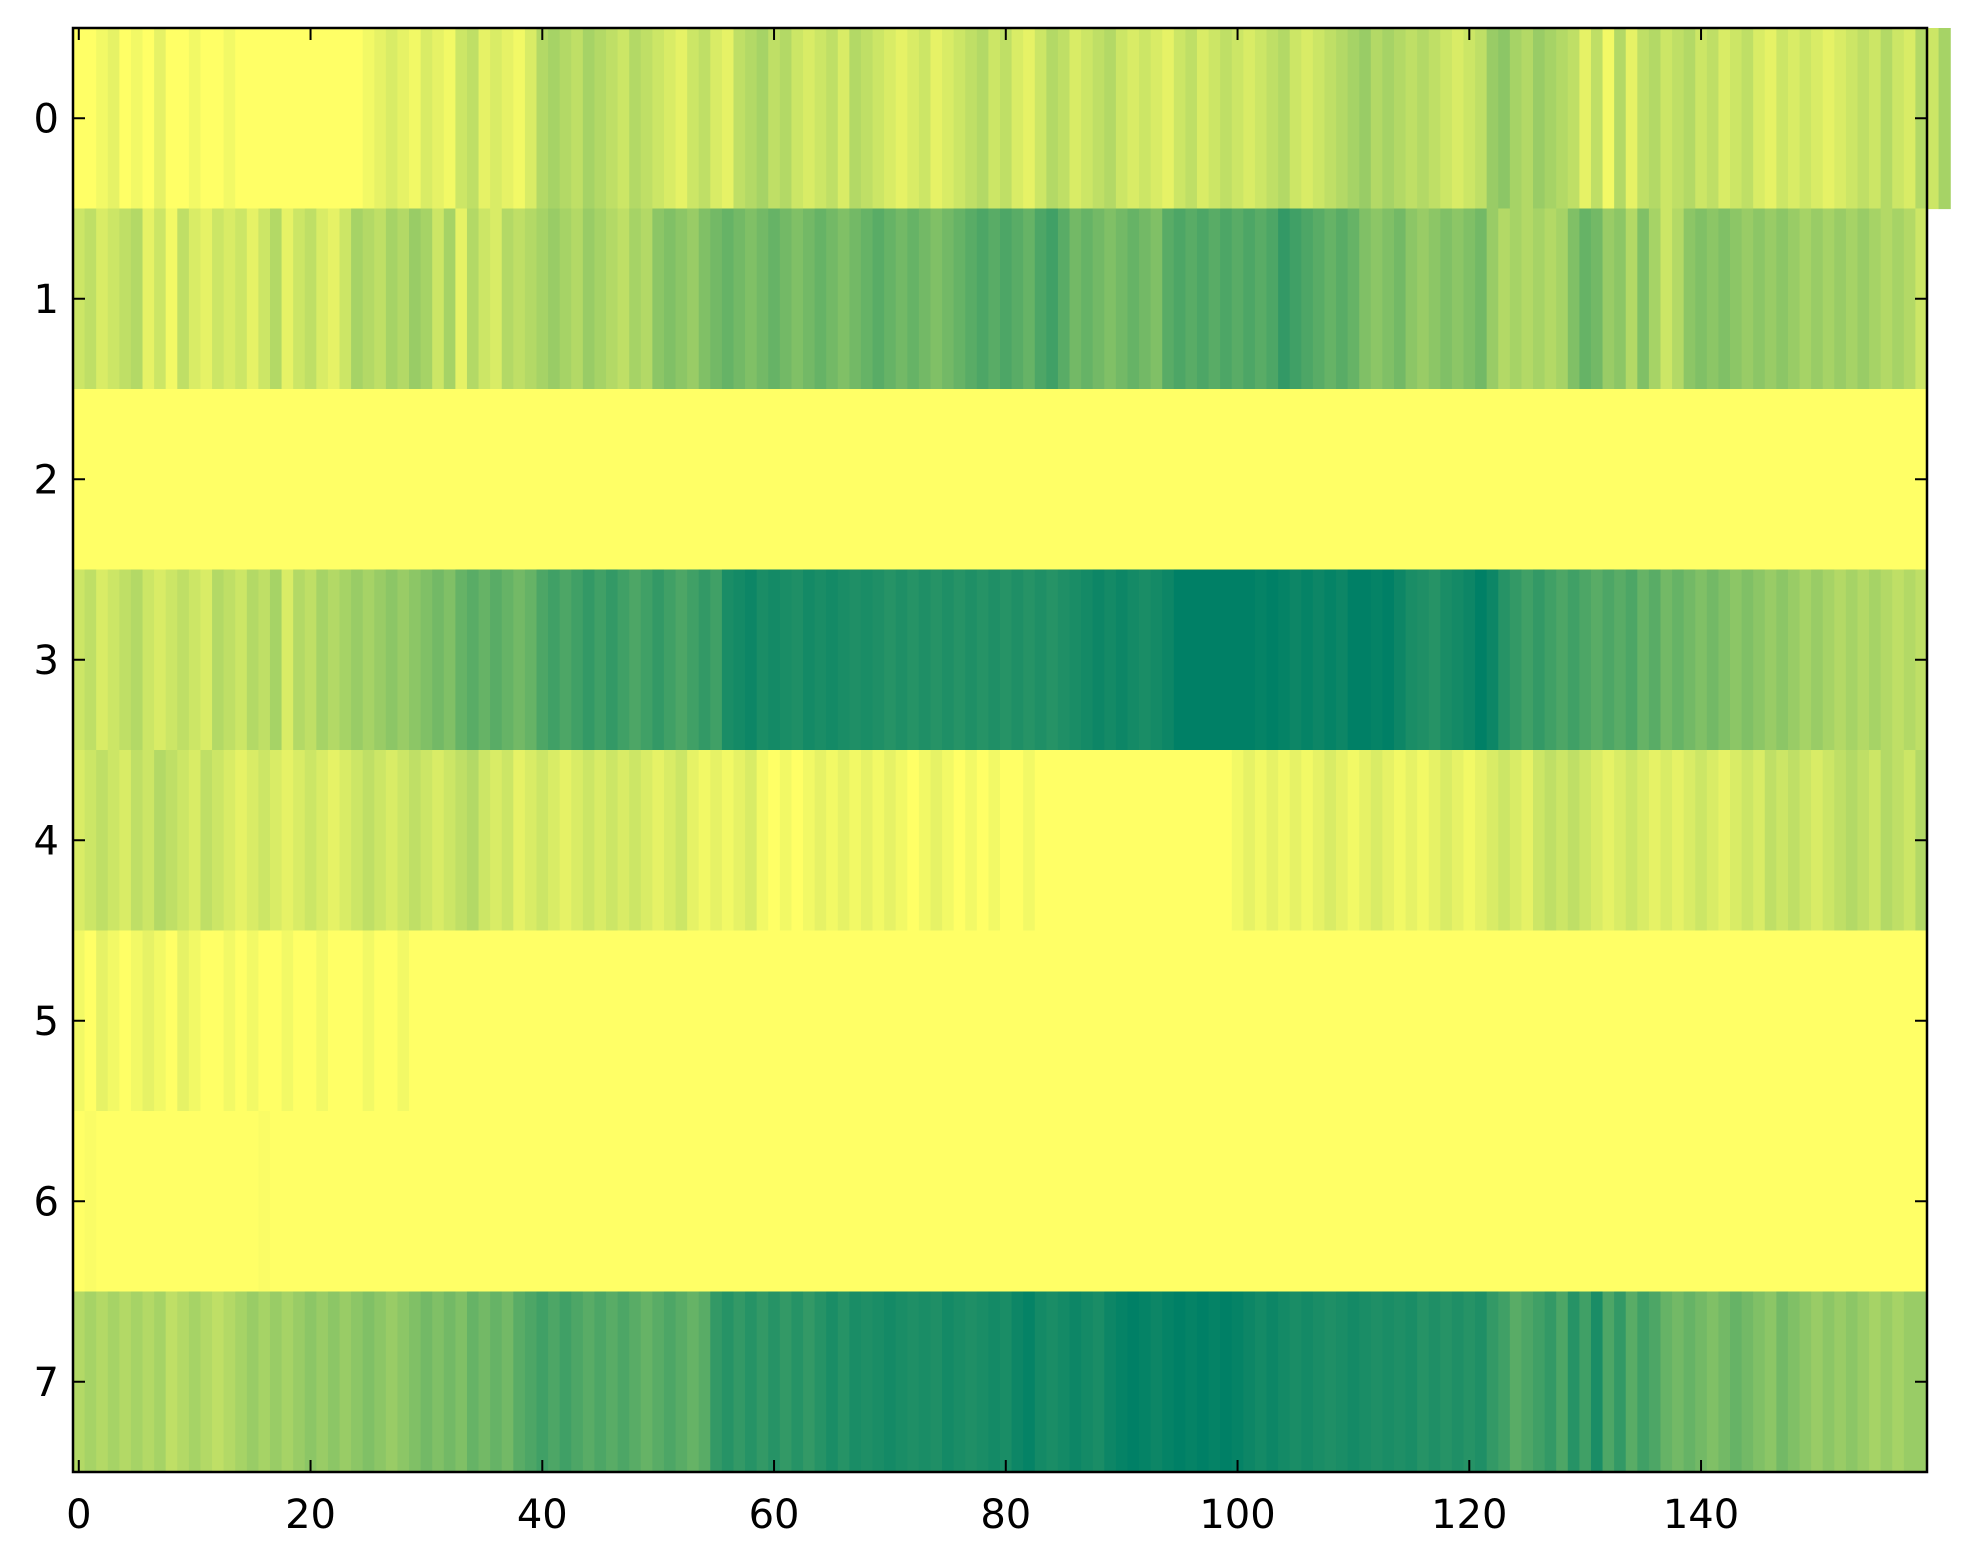  I want to click on x-tick-label: 0, so click(78, 1515).